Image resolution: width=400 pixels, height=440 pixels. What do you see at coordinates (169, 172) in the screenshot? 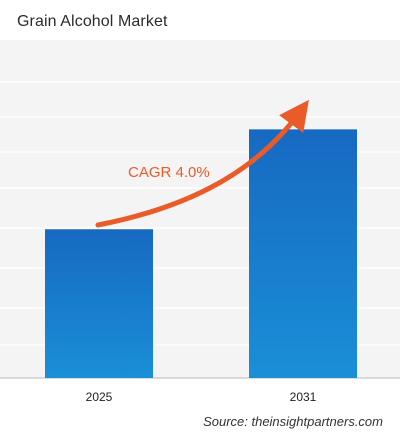
I see `cagr-label: CAGR 4.0%` at bounding box center [169, 172].